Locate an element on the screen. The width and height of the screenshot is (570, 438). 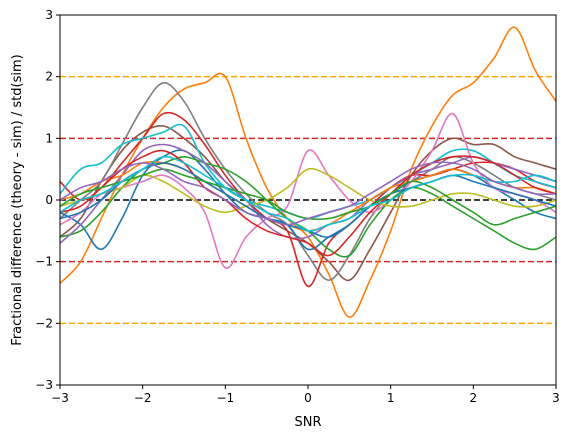
x-tick-label: 3 is located at coordinates (556, 398).